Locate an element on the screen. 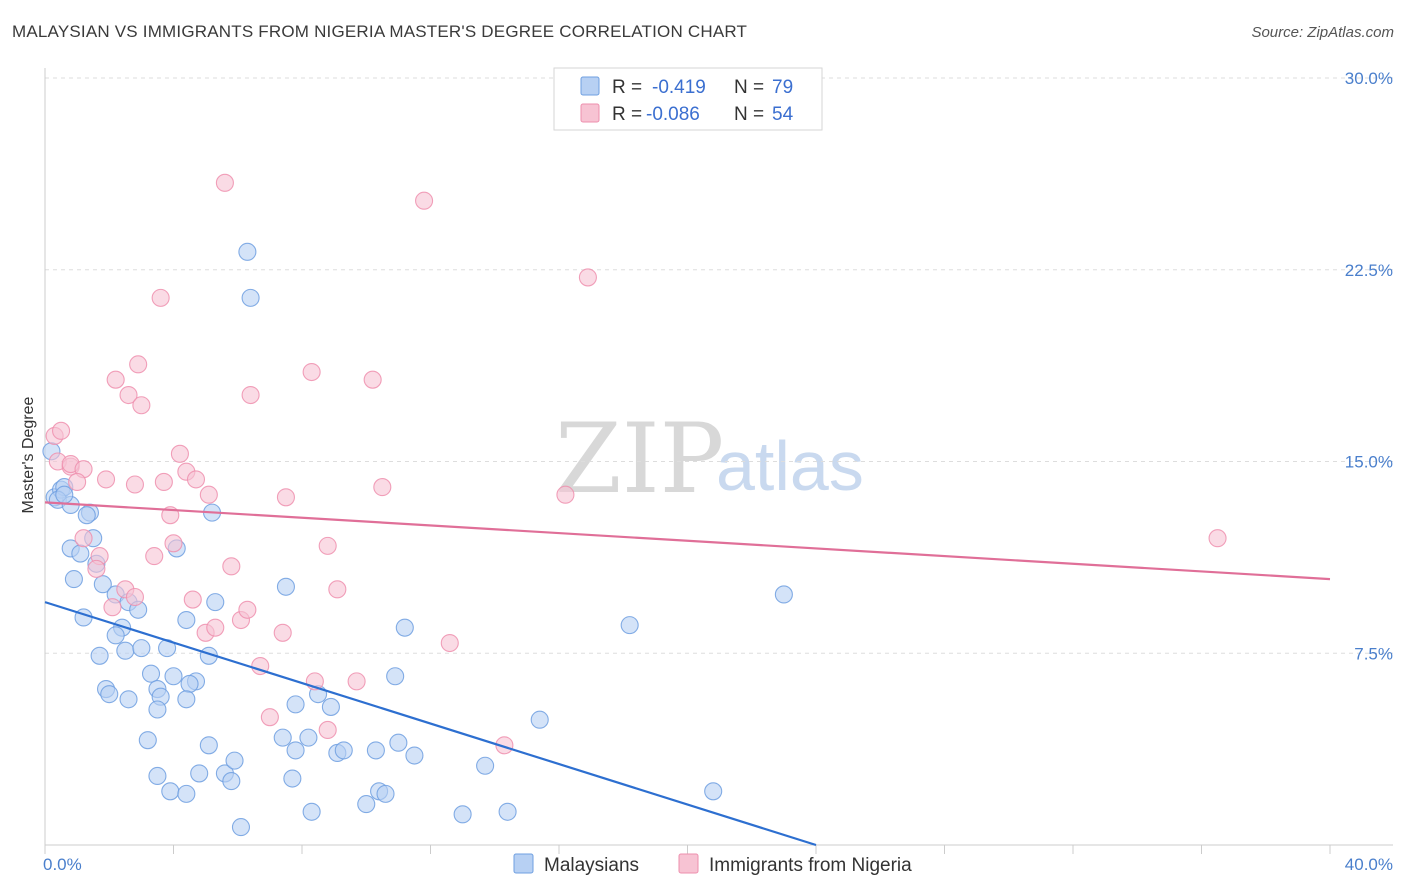 The height and width of the screenshot is (892, 1406). y-axis-label: Master's Degree is located at coordinates (28, 454).